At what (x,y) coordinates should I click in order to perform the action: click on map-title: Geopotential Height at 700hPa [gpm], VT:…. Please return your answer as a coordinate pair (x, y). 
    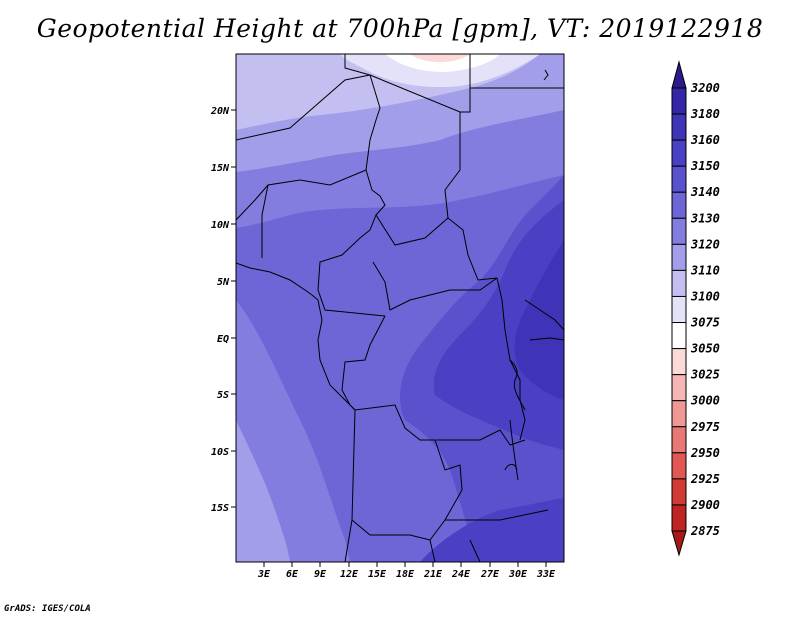
    Looking at the image, I should click on (400, 28).